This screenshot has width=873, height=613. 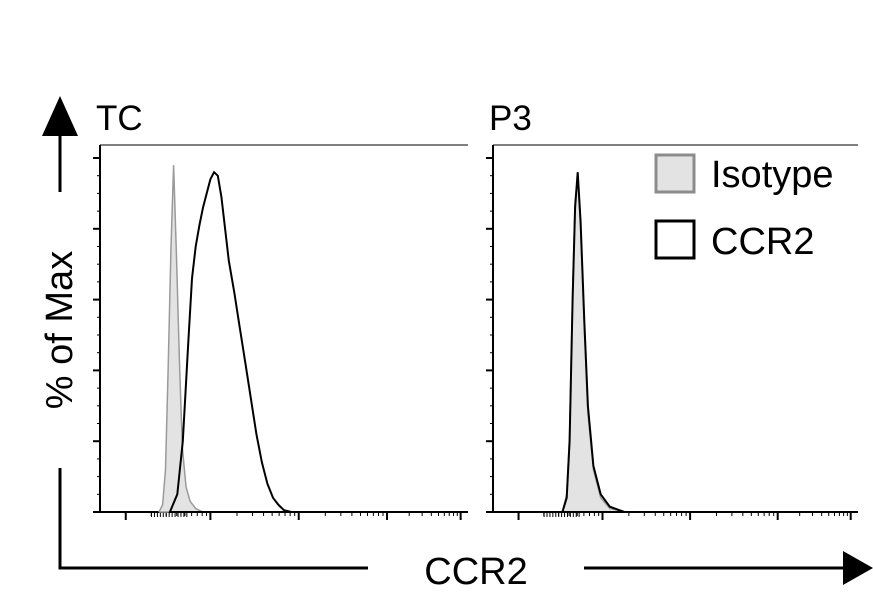 What do you see at coordinates (475, 572) in the screenshot?
I see `x-axis-title: CCR2` at bounding box center [475, 572].